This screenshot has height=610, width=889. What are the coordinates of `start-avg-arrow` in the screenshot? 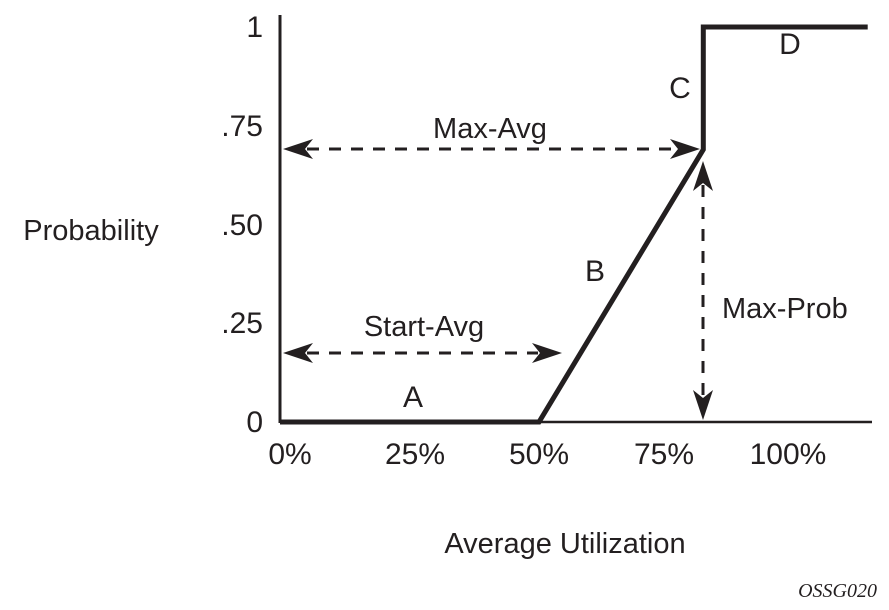 It's located at (422, 353).